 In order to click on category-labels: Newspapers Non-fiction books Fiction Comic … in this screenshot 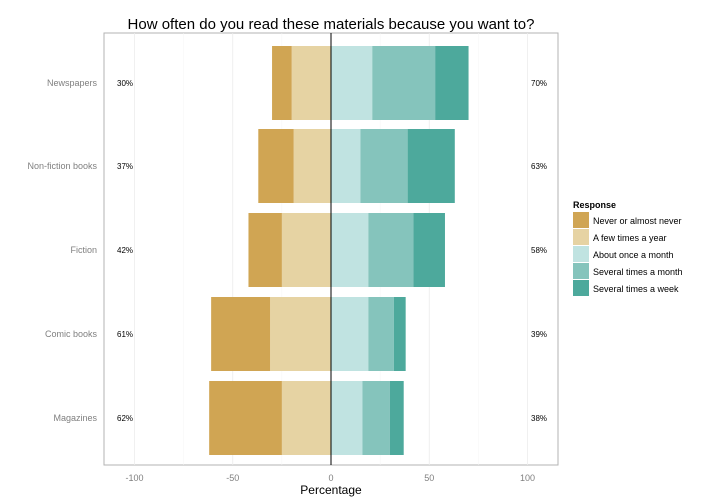, I will do `click(62, 250)`.